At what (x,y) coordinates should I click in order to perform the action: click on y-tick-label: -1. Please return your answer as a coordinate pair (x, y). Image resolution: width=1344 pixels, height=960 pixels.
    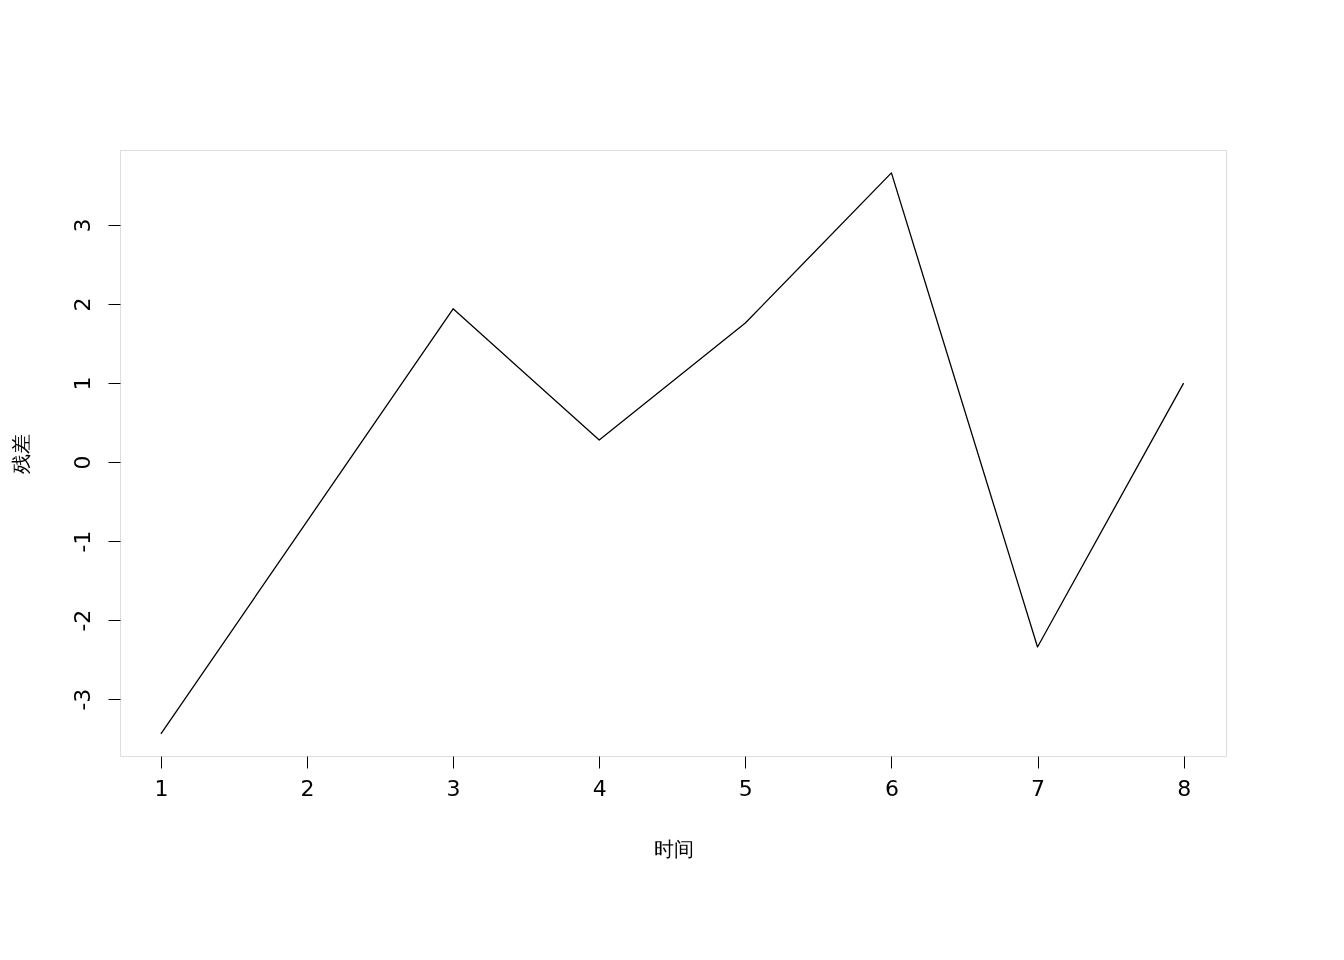
    Looking at the image, I should click on (82, 541).